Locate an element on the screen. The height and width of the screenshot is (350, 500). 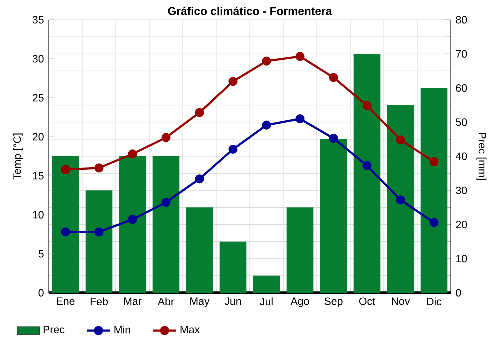
x-tick-label: Oct is located at coordinates (367, 302).